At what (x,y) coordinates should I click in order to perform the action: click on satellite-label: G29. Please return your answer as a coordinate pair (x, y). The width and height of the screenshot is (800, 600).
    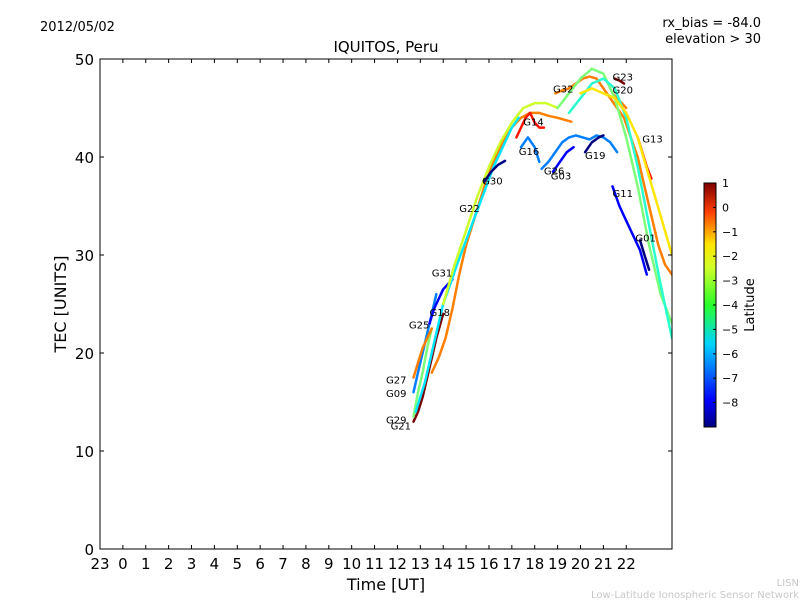
    Looking at the image, I should click on (396, 421).